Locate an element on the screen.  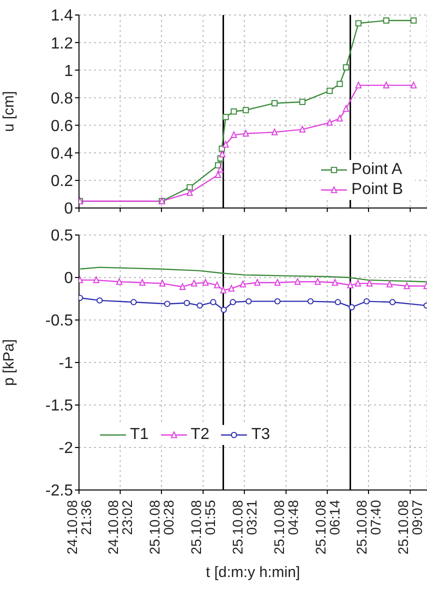
legend-label: T2 is located at coordinates (200, 435).